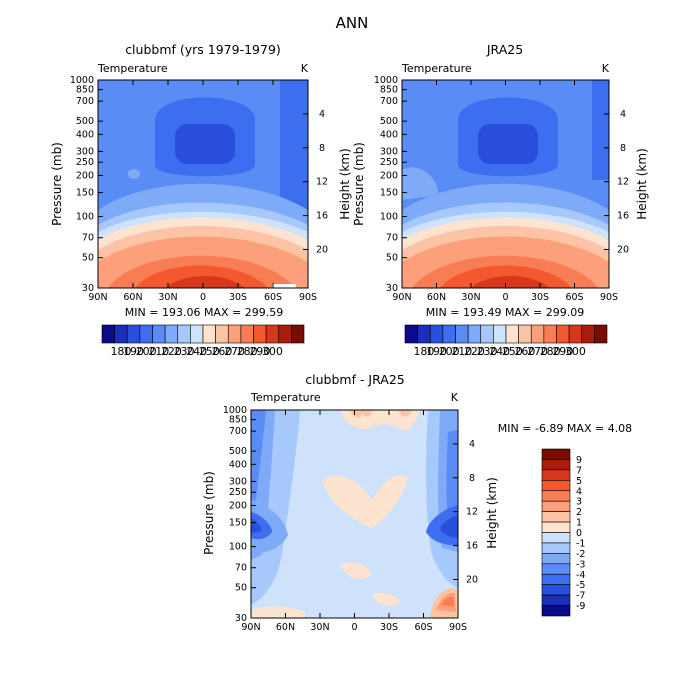 The image size is (700, 700). Describe the element at coordinates (579, 460) in the screenshot. I see `colorbar-label: 9` at that location.